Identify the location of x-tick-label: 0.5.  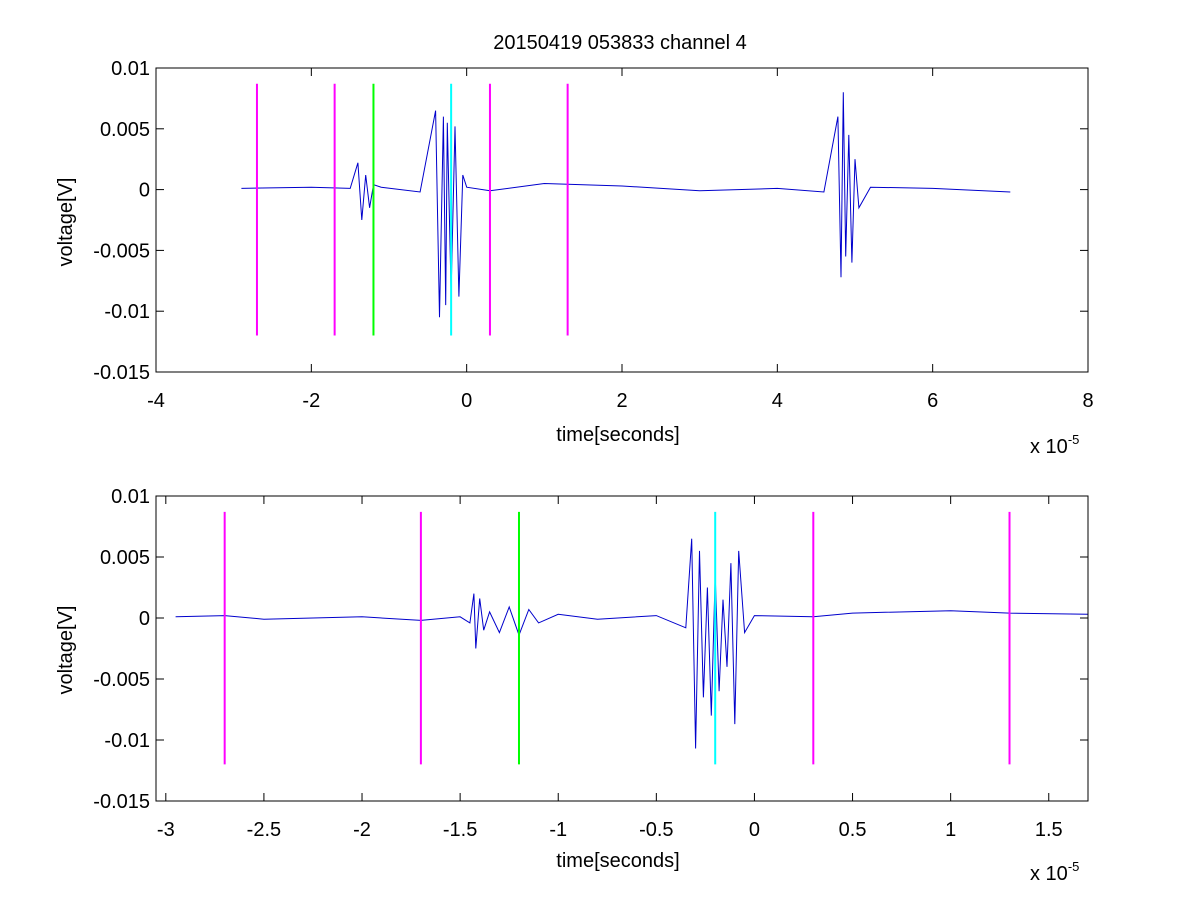
(853, 830).